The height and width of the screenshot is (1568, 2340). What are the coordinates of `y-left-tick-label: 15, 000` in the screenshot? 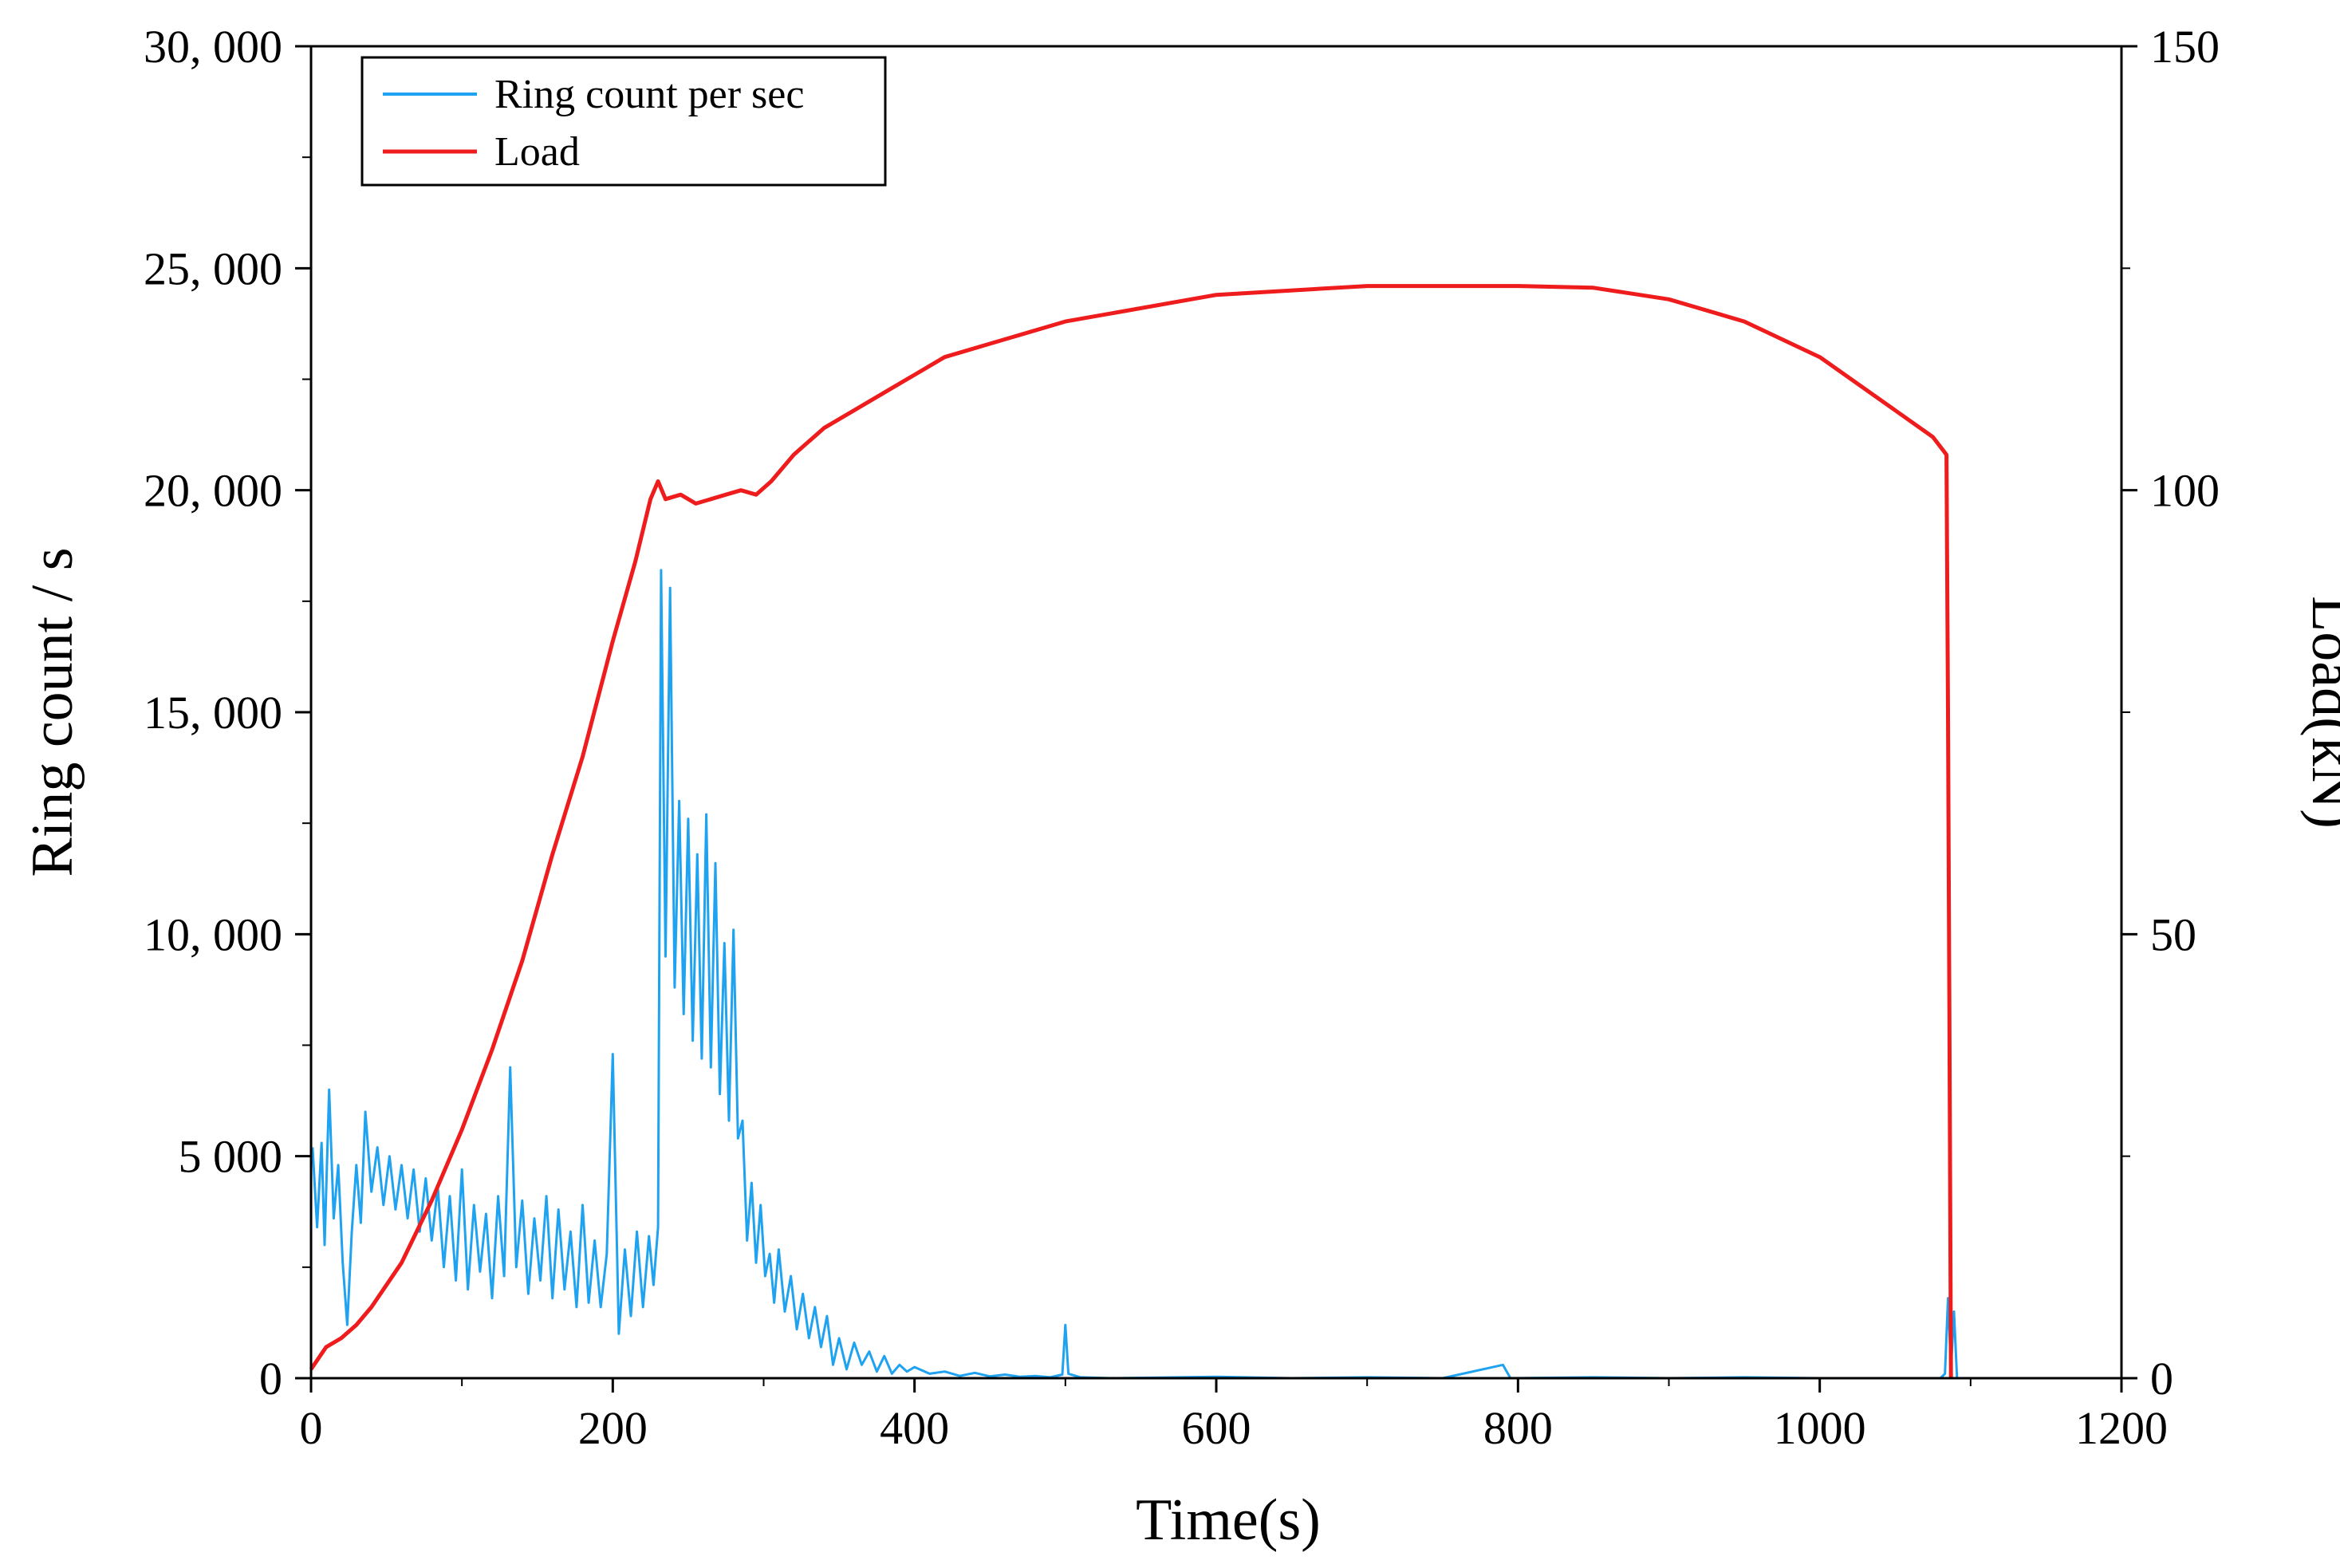 It's located at (213, 713).